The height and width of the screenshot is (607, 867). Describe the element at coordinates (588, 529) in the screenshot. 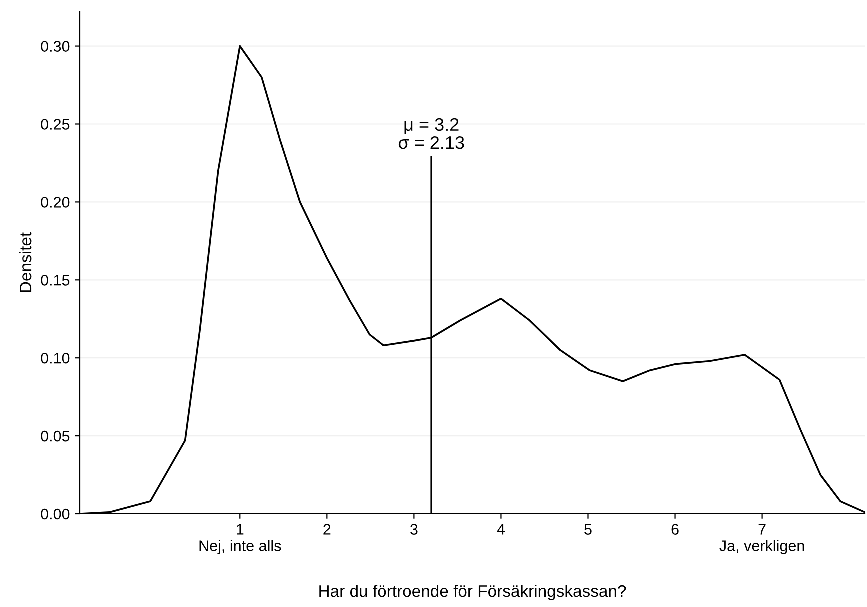

I see `x-tick-label: 5` at that location.